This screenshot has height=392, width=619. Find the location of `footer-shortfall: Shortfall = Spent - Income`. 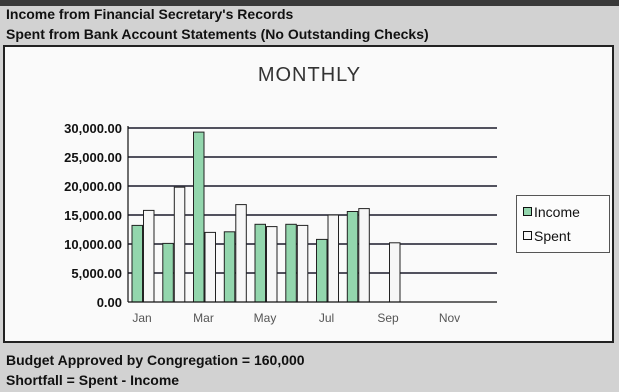

footer-shortfall: Shortfall = Spent - Income is located at coordinates (93, 380).